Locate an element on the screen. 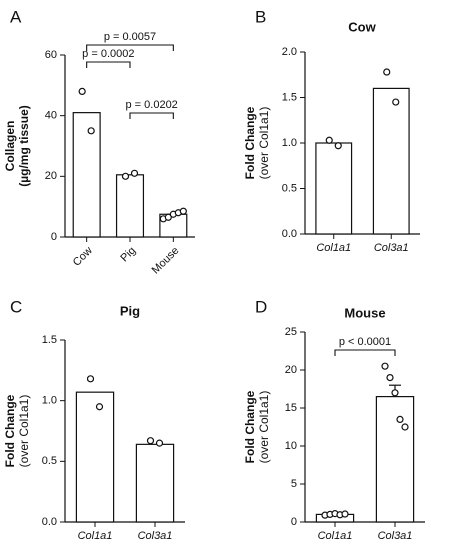 This screenshot has width=455, height=550. y-tick-label: 60 is located at coordinates (51, 55).